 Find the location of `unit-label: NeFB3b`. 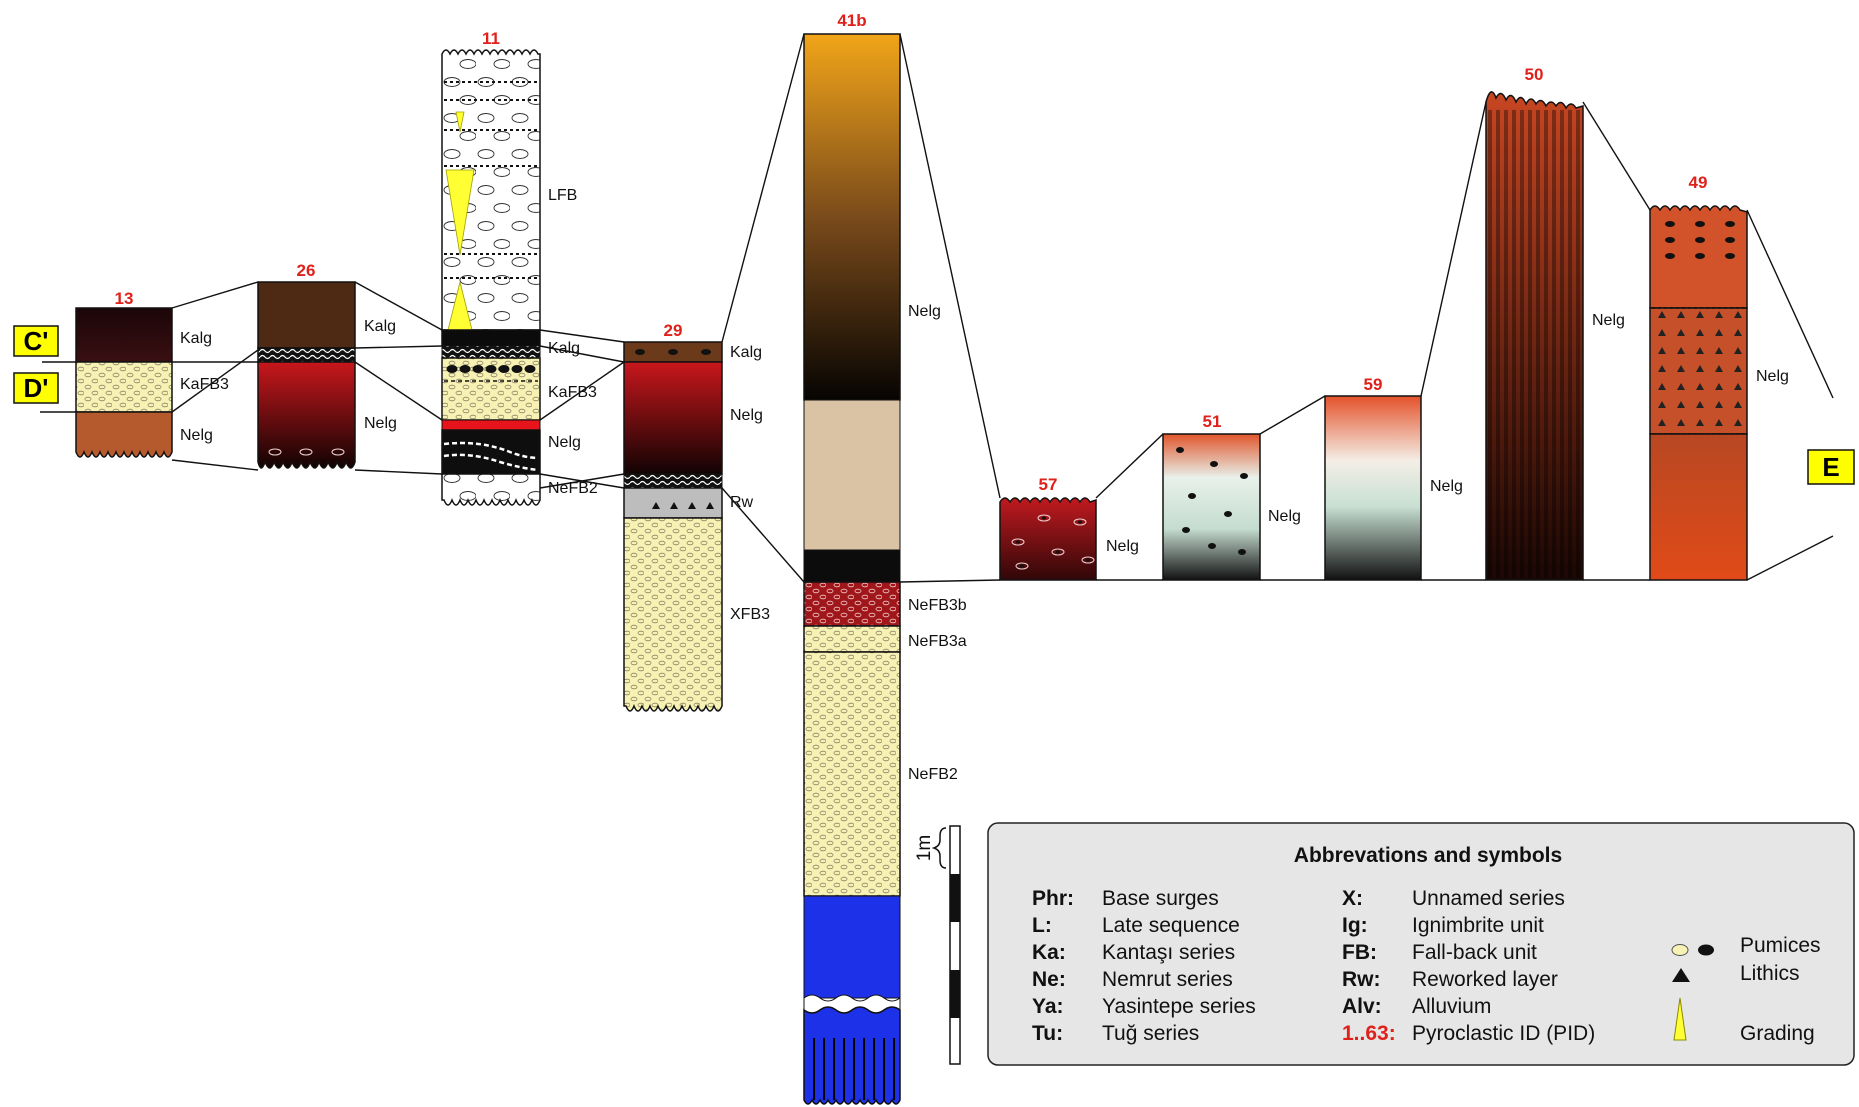

unit-label: NeFB3b is located at coordinates (937, 605).